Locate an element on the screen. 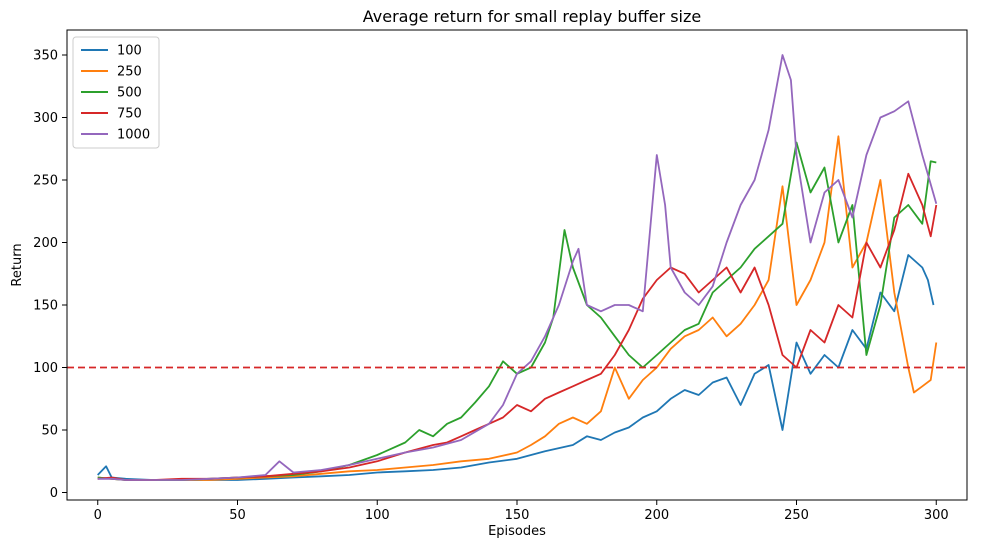 The width and height of the screenshot is (1005, 547). y-axis: 0 50 100 150 200 250 300 350 is located at coordinates (50, 275).